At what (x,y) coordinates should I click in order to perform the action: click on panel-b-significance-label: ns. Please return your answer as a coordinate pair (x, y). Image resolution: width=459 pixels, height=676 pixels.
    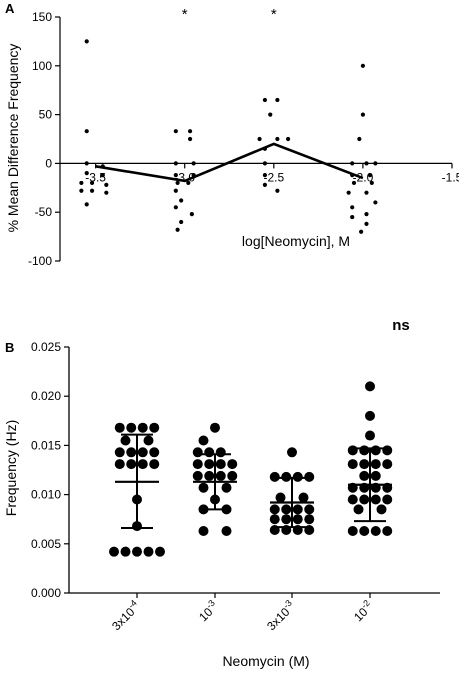
    Looking at the image, I should click on (401, 325).